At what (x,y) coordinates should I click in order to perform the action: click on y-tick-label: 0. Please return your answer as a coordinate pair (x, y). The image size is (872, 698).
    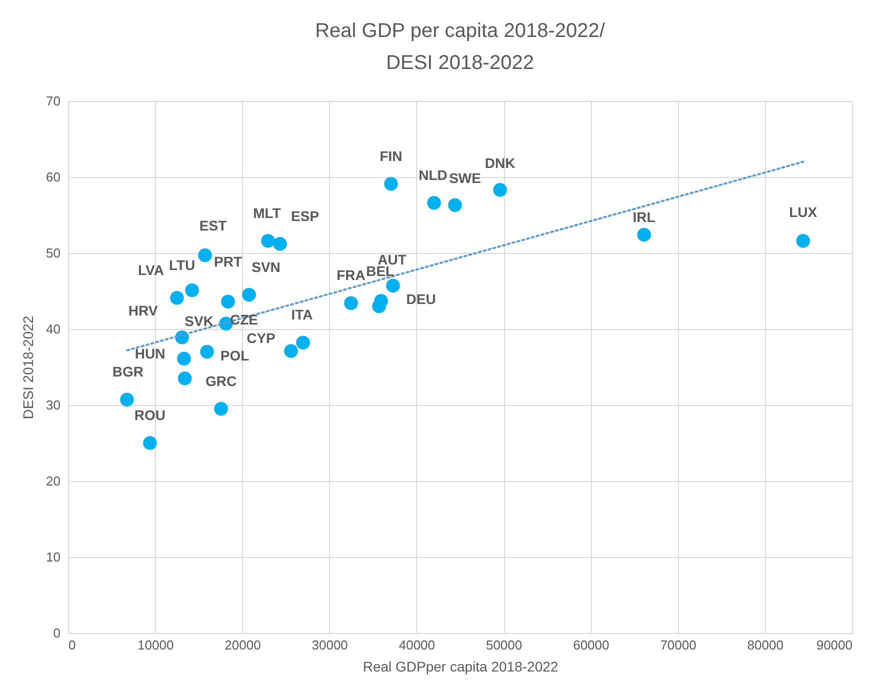
    Looking at the image, I should click on (56, 633).